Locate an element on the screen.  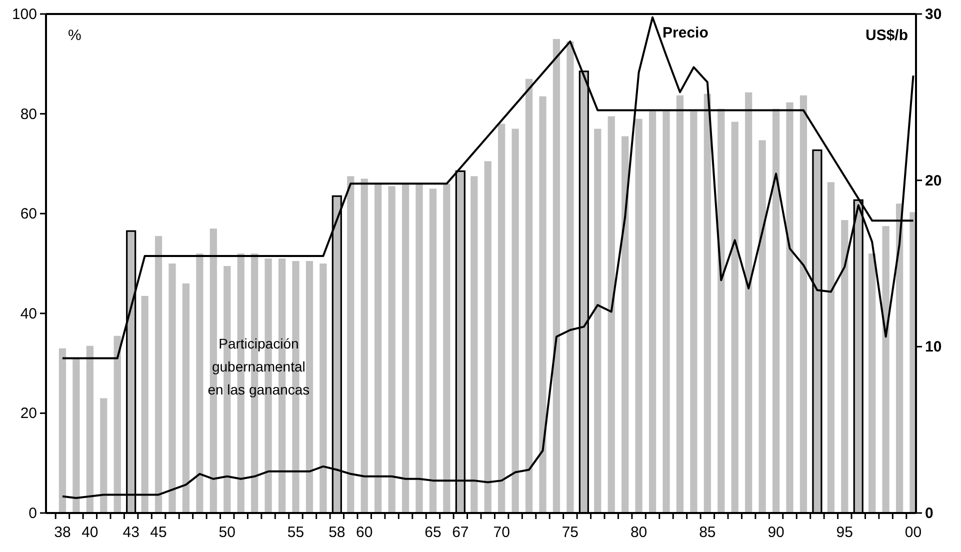
x-tick-label: 00 is located at coordinates (913, 532).